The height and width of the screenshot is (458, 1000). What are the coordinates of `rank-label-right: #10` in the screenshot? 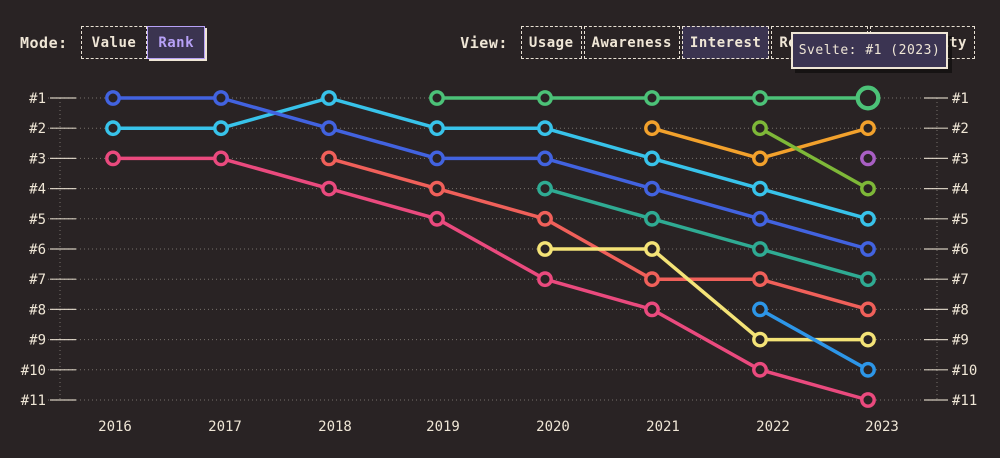 It's located at (964, 371).